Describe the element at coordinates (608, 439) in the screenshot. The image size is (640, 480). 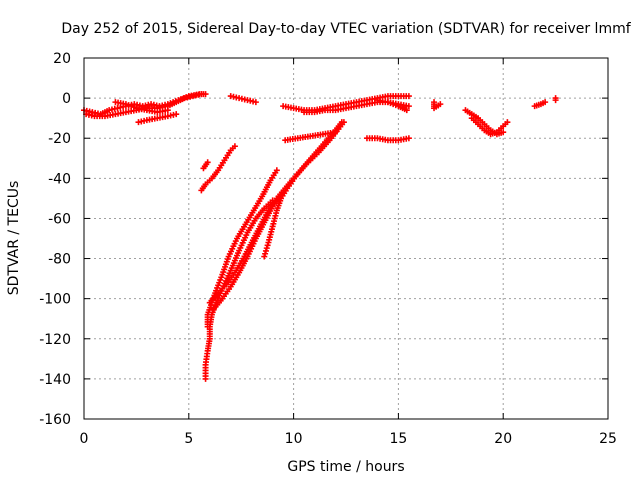
I see `x-tick-label: 25` at that location.